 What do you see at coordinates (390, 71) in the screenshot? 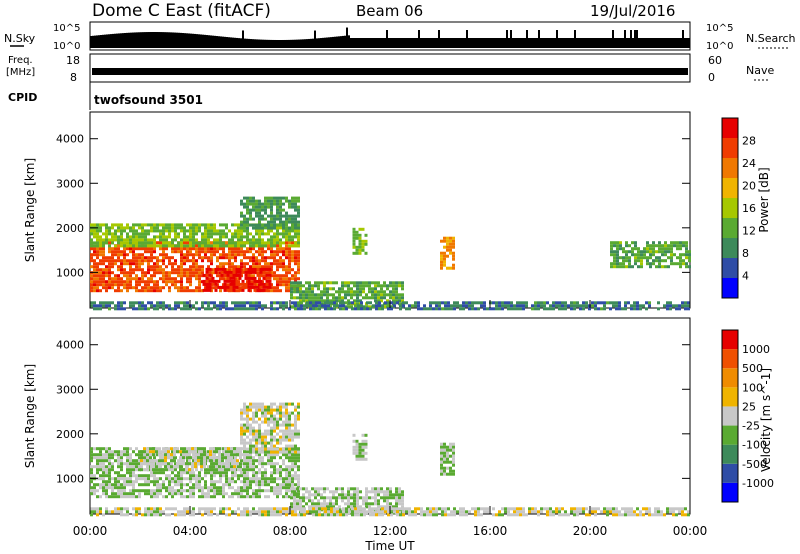
I see `freq-trace` at bounding box center [390, 71].